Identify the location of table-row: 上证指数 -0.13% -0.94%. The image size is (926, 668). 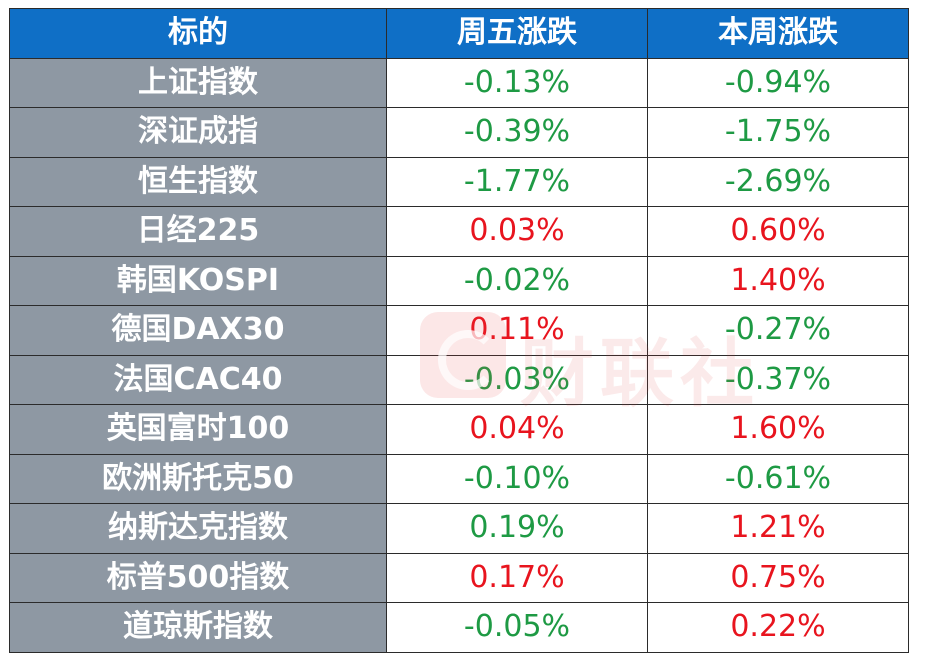
(459, 82).